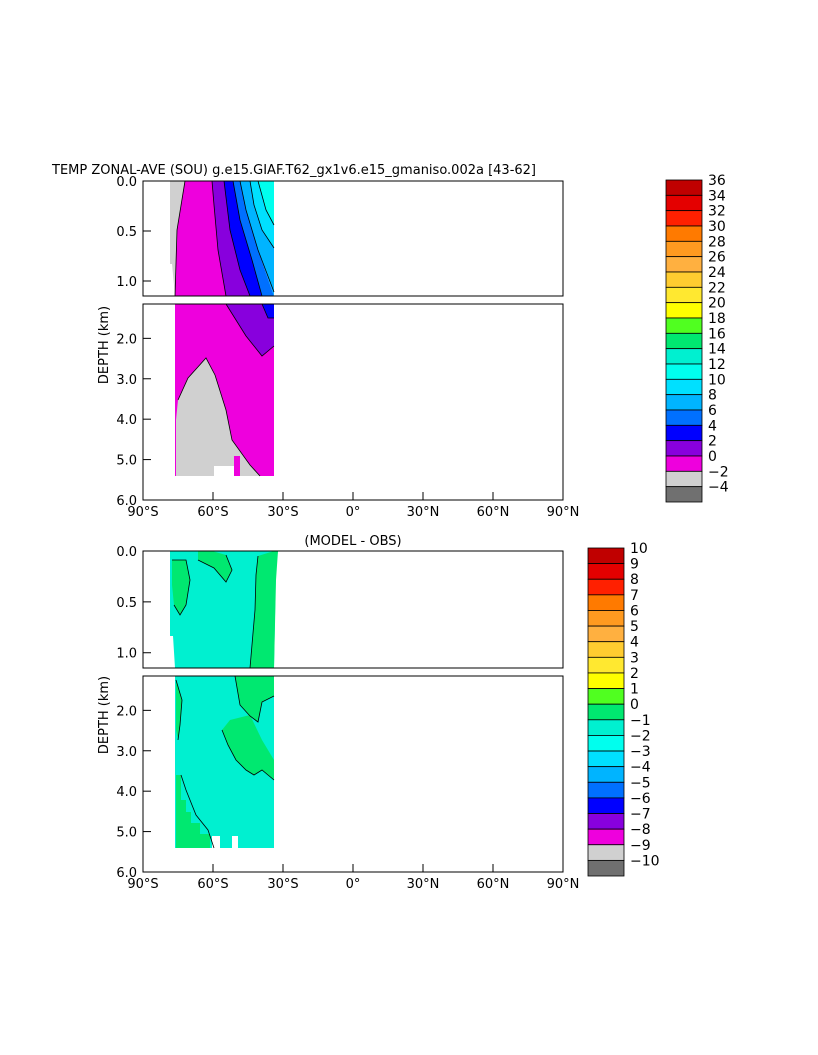  What do you see at coordinates (237, 466) in the screenshot?
I see `top-magenta-notch` at bounding box center [237, 466].